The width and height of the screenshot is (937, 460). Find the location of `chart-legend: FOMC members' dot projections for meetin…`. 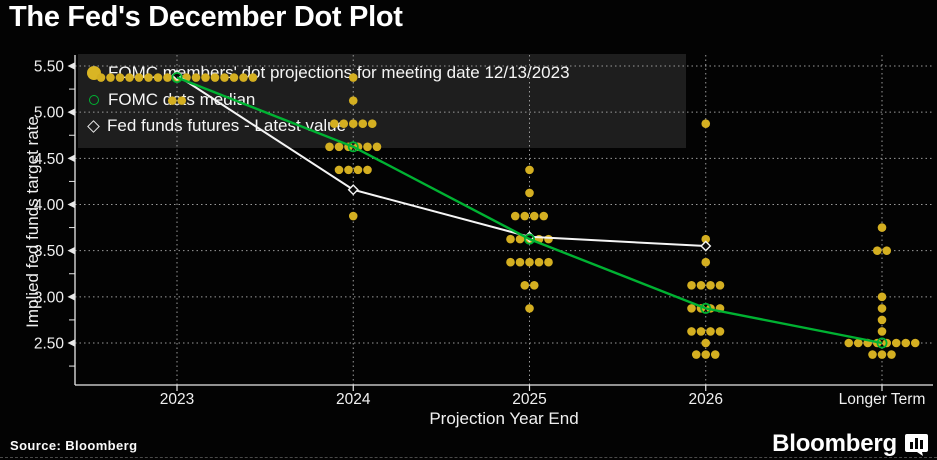

chart-legend: FOMC members' dot projections for meetin… is located at coordinates (382, 101).